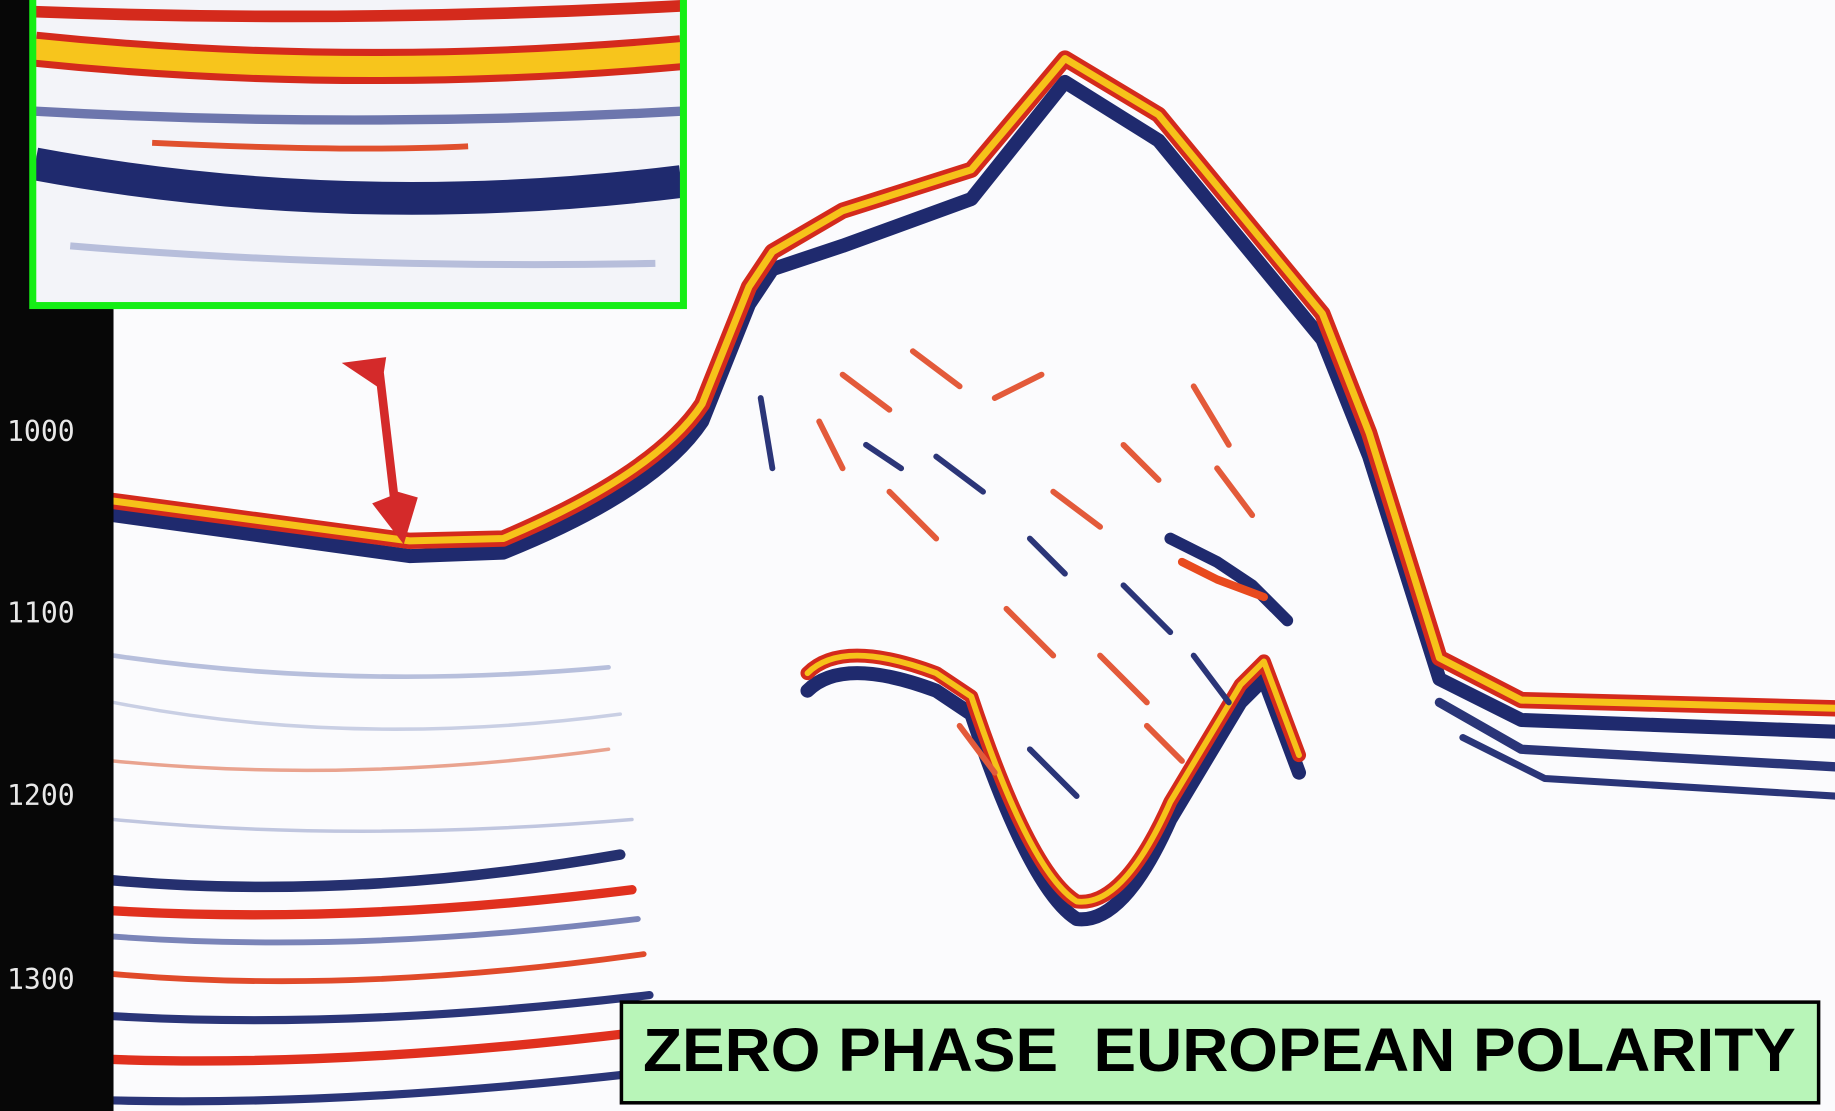 This screenshot has height=1111, width=1835. What do you see at coordinates (41, 613) in the screenshot?
I see `axis-label: 1100` at bounding box center [41, 613].